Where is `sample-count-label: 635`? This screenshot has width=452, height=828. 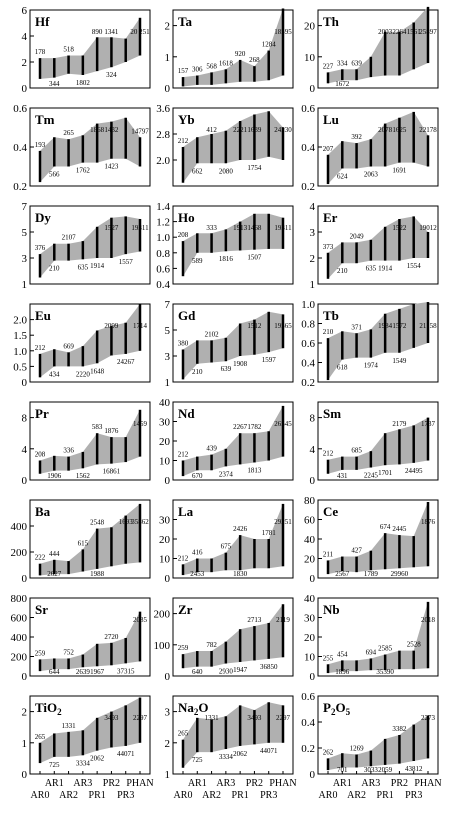
sample-count-label: 635 is located at coordinates (371, 269).